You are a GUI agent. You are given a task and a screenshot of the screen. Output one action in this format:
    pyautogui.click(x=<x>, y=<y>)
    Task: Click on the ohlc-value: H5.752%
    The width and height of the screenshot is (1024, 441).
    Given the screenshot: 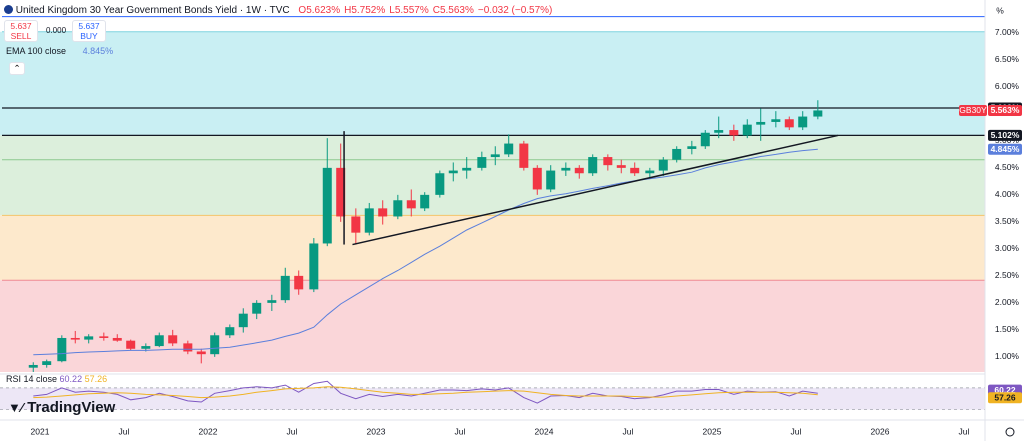 What is the action you would take?
    pyautogui.click(x=365, y=10)
    